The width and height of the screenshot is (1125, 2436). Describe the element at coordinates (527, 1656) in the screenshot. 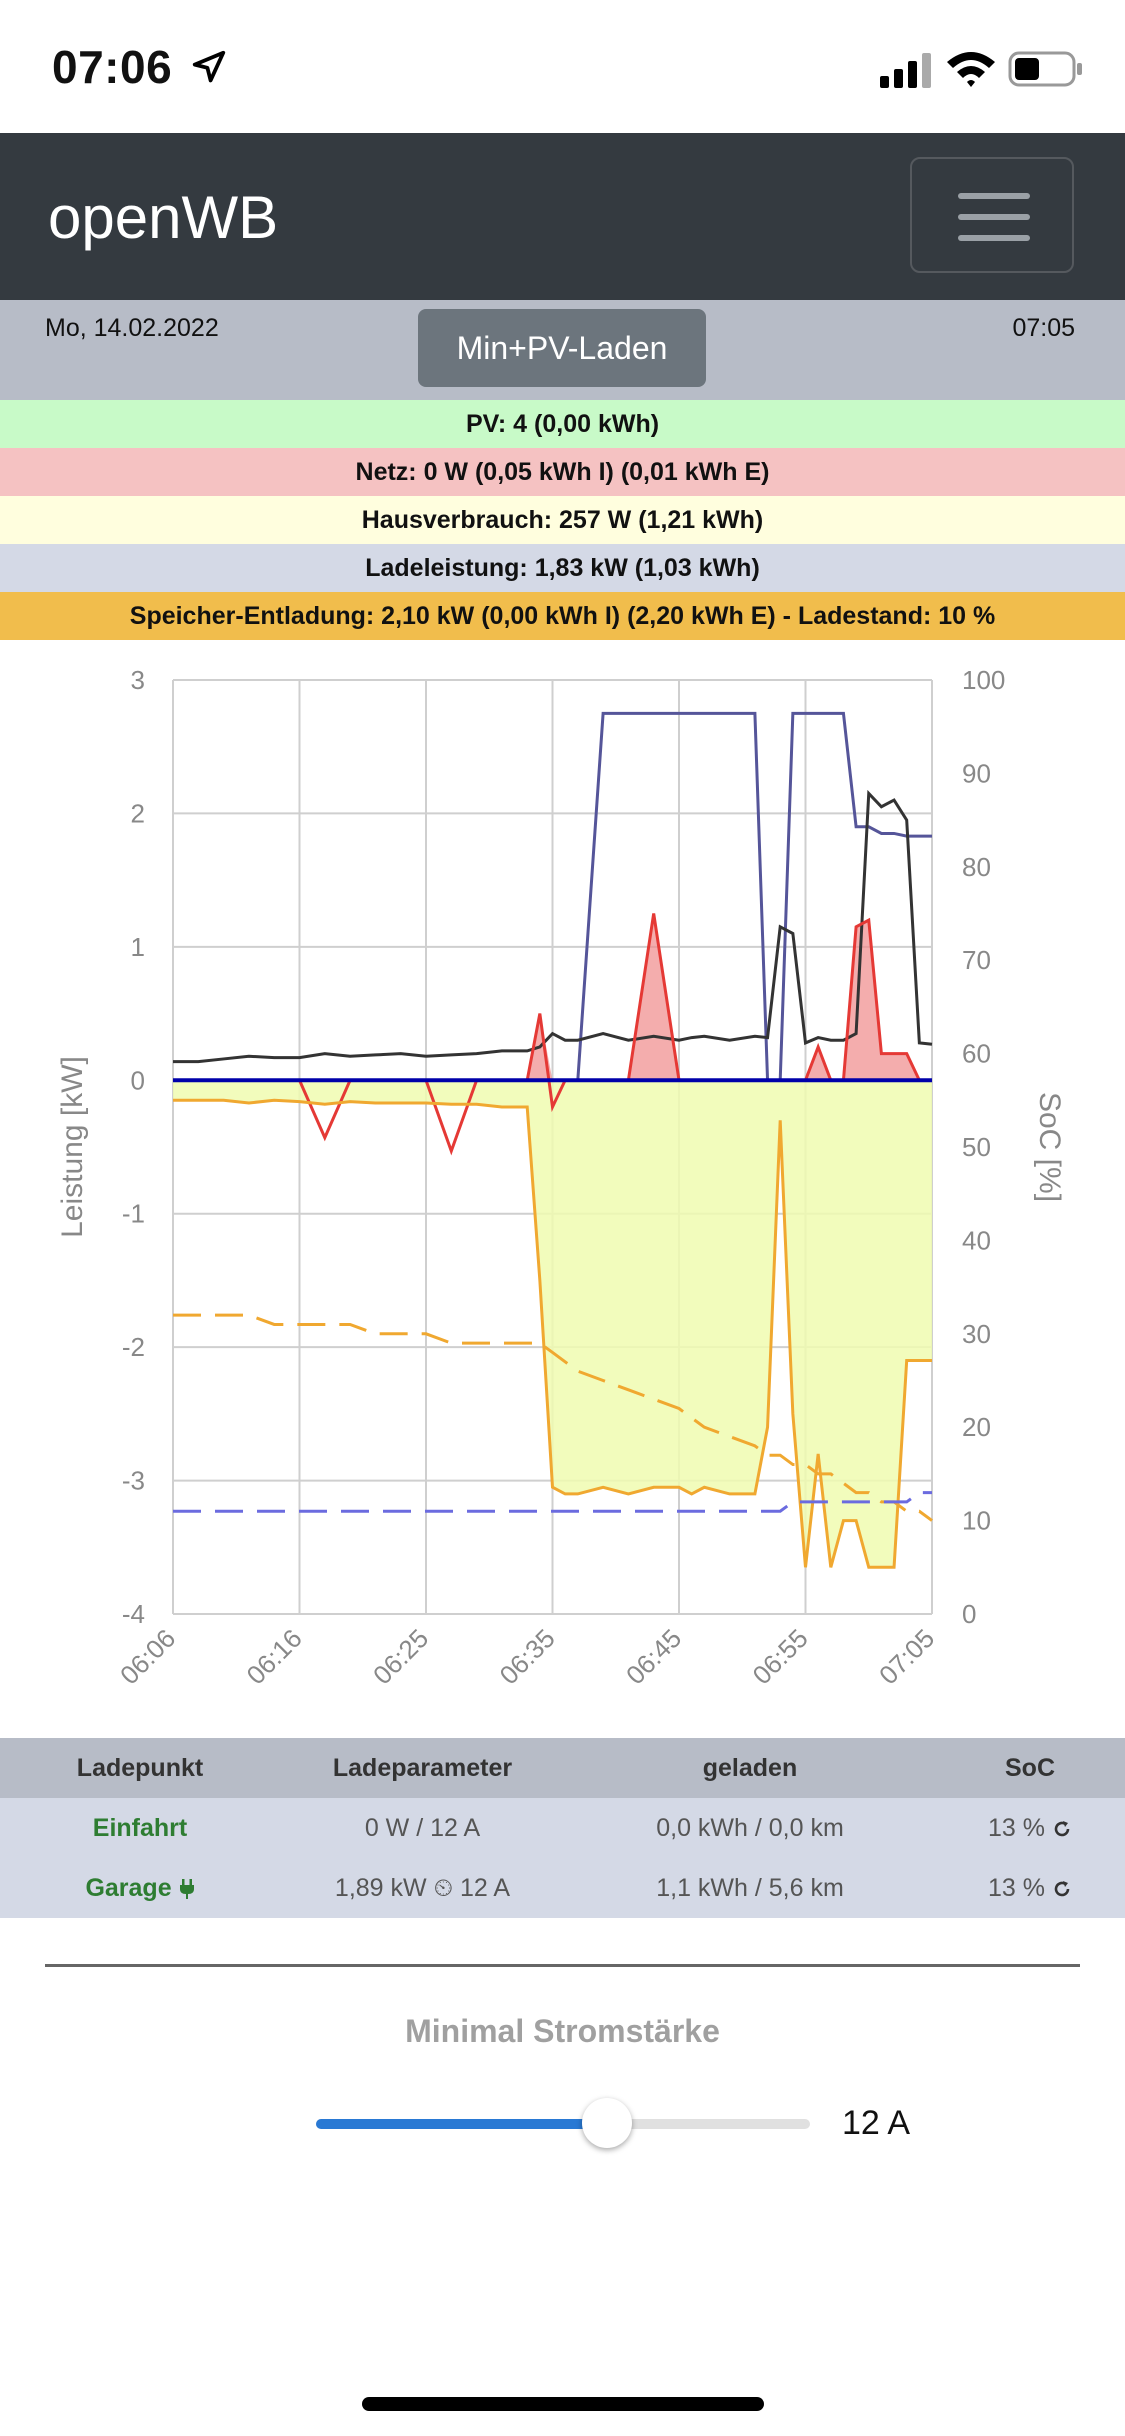

I see `x-tick-label: 06:35` at that location.